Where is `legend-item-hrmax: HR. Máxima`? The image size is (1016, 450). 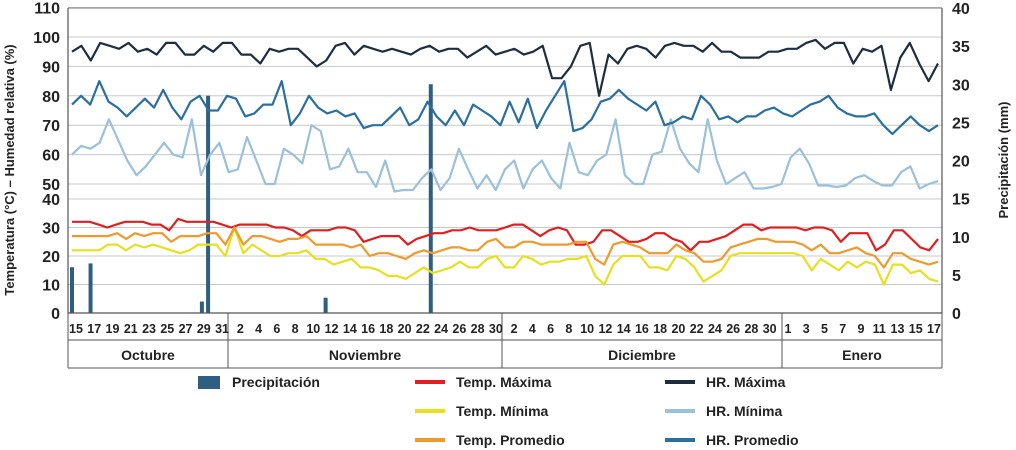 legend-item-hrmax: HR. Máxima is located at coordinates (725, 382).